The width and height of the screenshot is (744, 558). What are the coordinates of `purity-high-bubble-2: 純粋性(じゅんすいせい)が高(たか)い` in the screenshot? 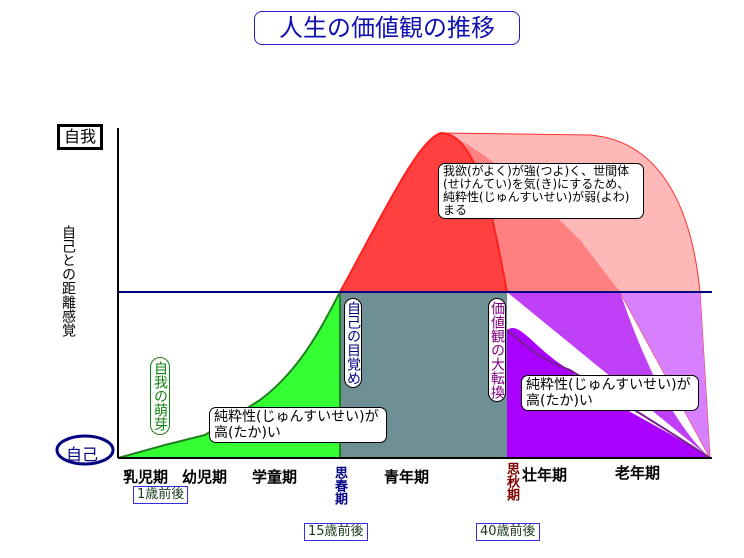 It's located at (610, 393).